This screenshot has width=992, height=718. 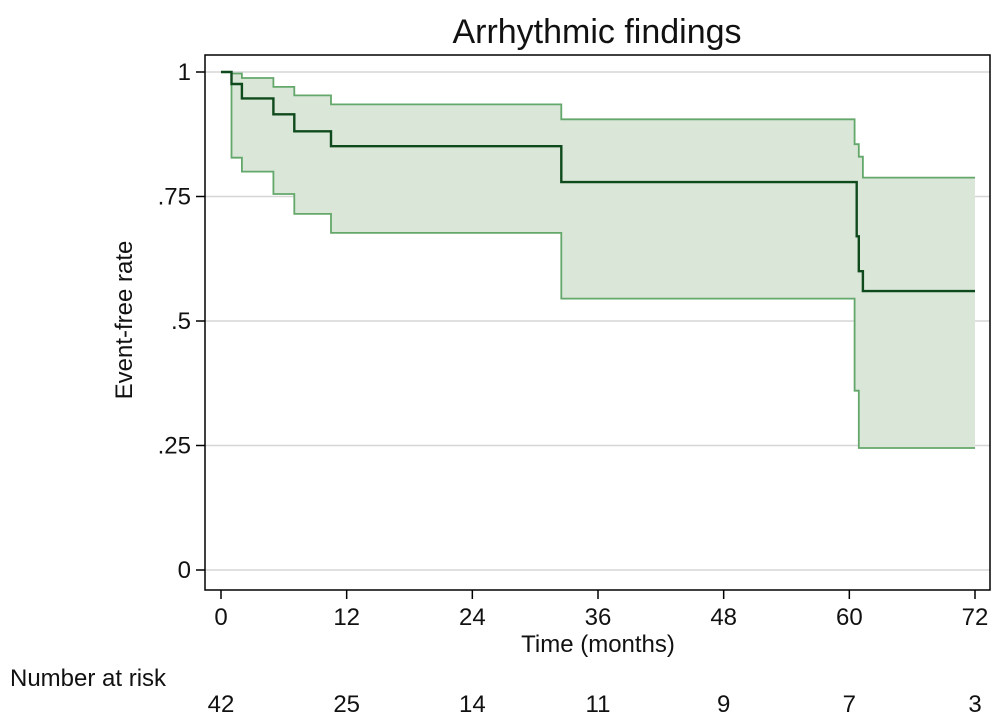 What do you see at coordinates (849, 617) in the screenshot?
I see `x-tick-label: 60` at bounding box center [849, 617].